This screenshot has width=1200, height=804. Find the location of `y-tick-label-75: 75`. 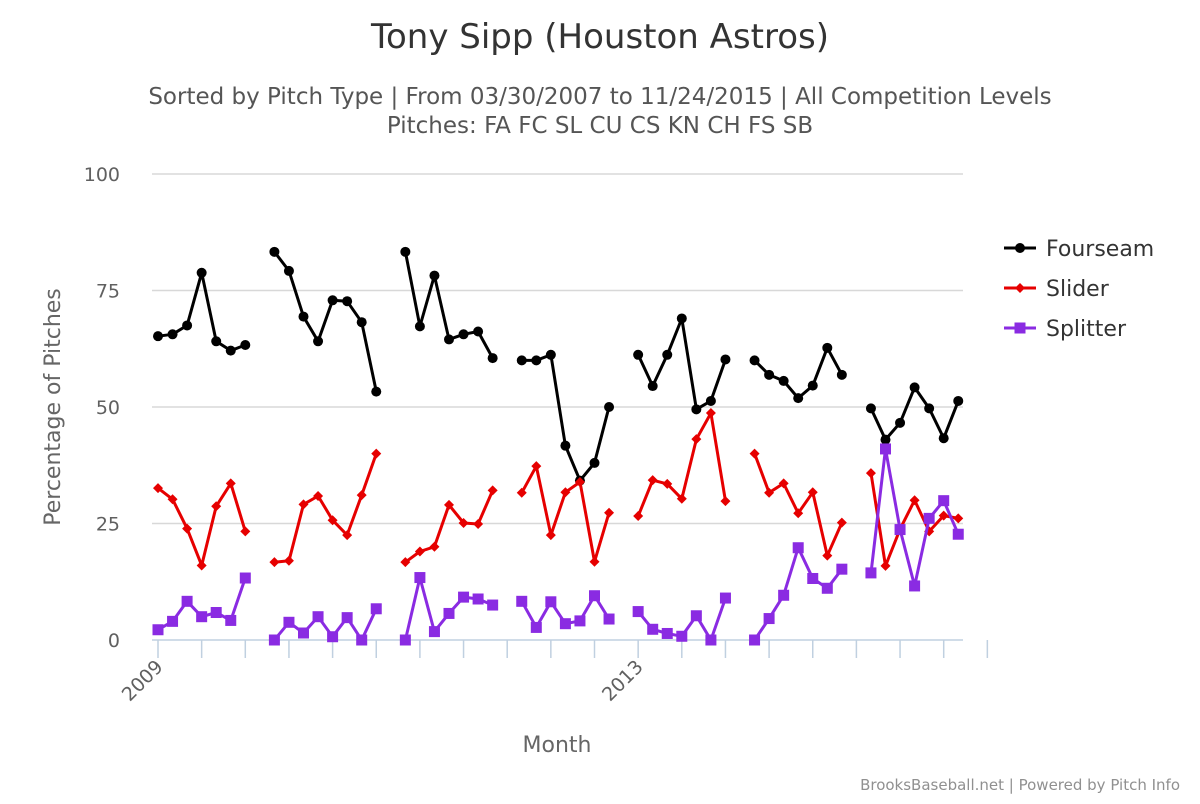

y-tick-label-75: 75 is located at coordinates (108, 292).